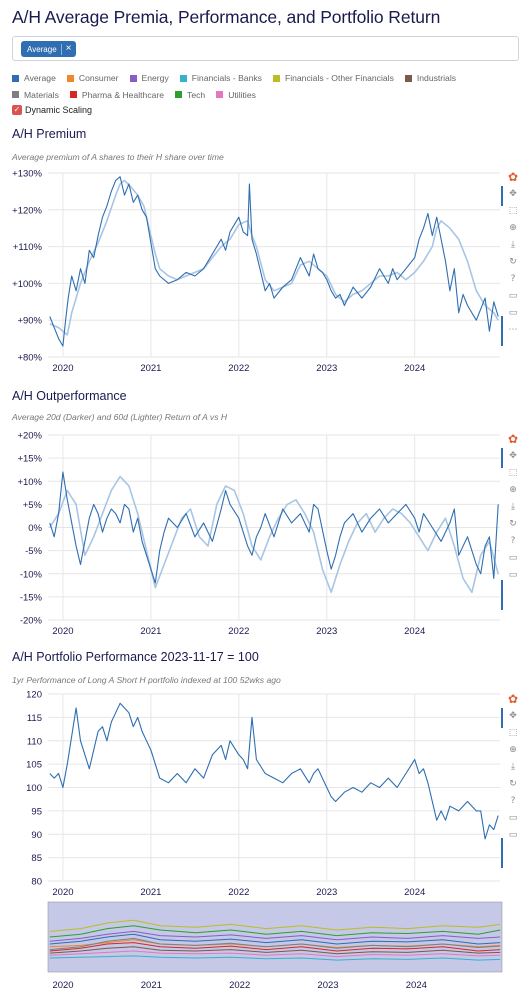  Describe the element at coordinates (31, 621) in the screenshot. I see `y-tick-label: -20%` at that location.